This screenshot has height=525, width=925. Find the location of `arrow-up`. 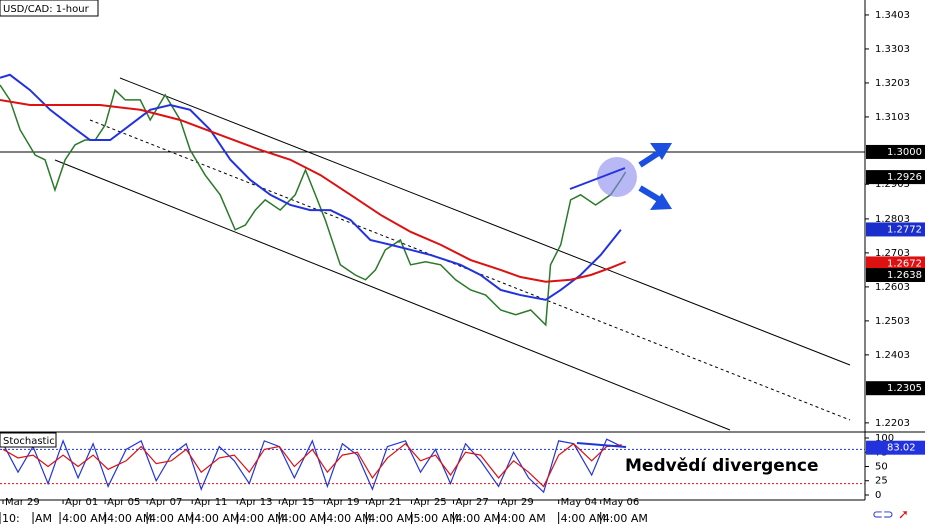

arrow-up is located at coordinates (650, 158).